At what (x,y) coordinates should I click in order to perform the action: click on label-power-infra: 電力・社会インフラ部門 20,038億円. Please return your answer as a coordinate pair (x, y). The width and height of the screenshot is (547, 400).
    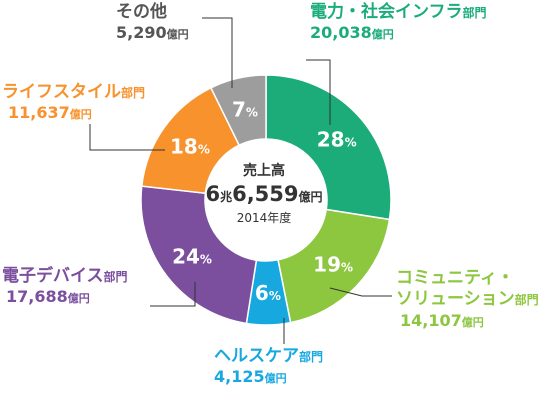
    Looking at the image, I should click on (398, 22).